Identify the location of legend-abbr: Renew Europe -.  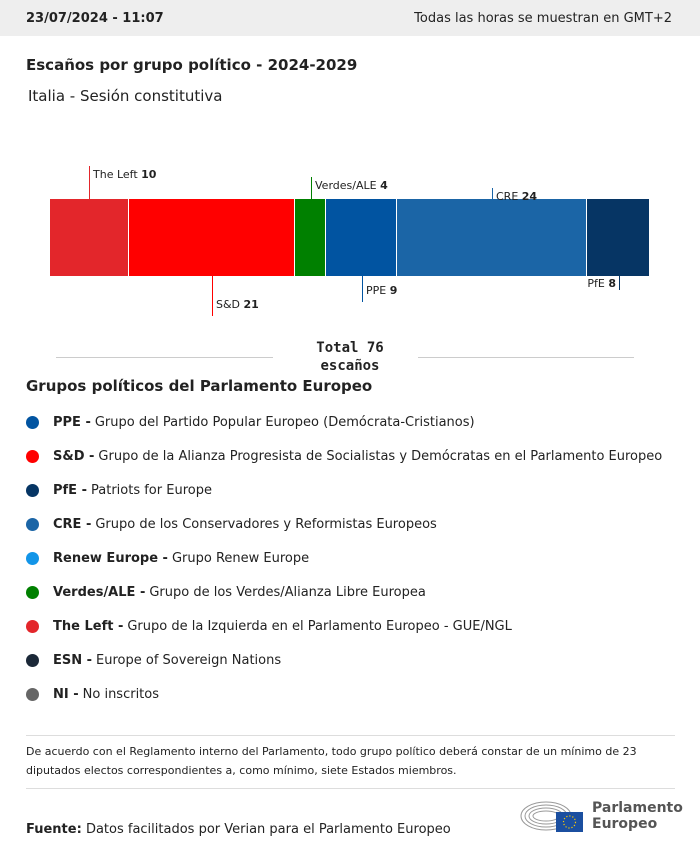
(110, 558).